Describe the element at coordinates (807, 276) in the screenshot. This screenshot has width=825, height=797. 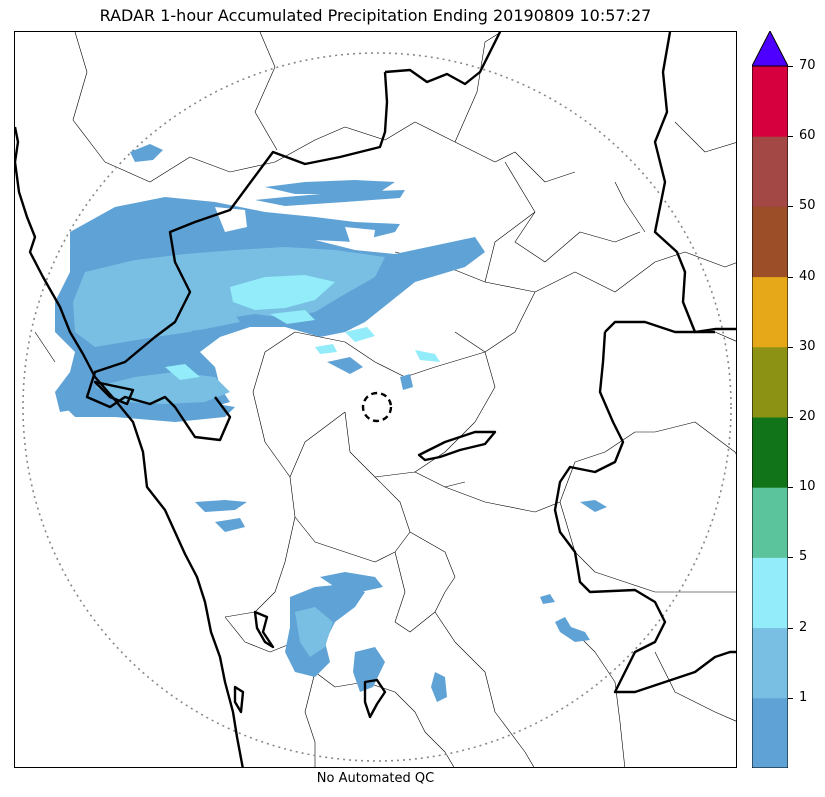
I see `colorbar-tick-label: 40` at that location.